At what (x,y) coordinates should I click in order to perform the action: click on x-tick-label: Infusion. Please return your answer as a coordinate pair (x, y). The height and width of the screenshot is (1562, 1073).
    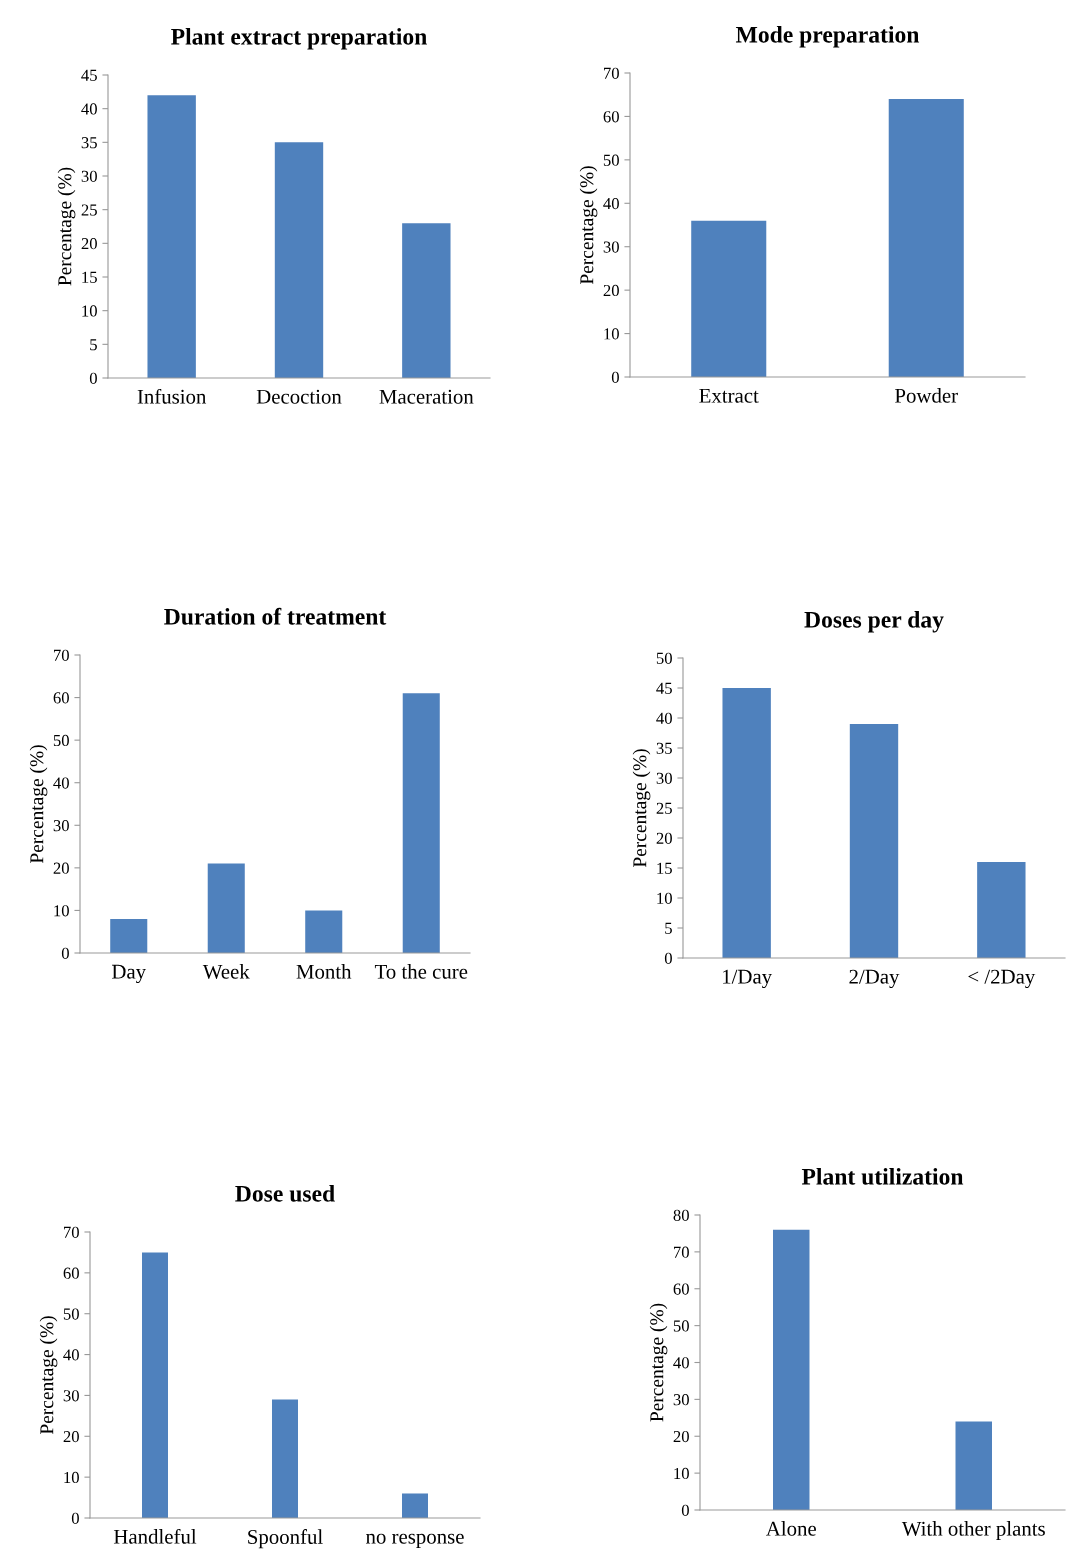
    Looking at the image, I should click on (172, 396).